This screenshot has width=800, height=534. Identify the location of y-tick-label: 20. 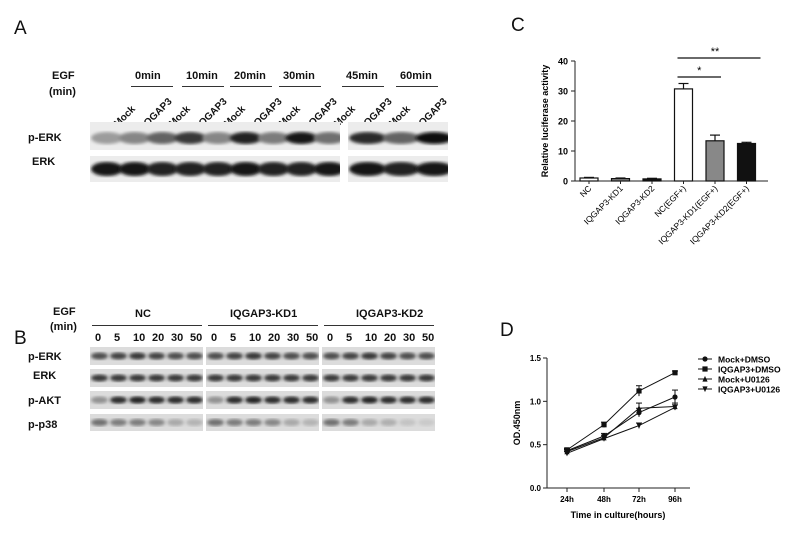
(563, 122).